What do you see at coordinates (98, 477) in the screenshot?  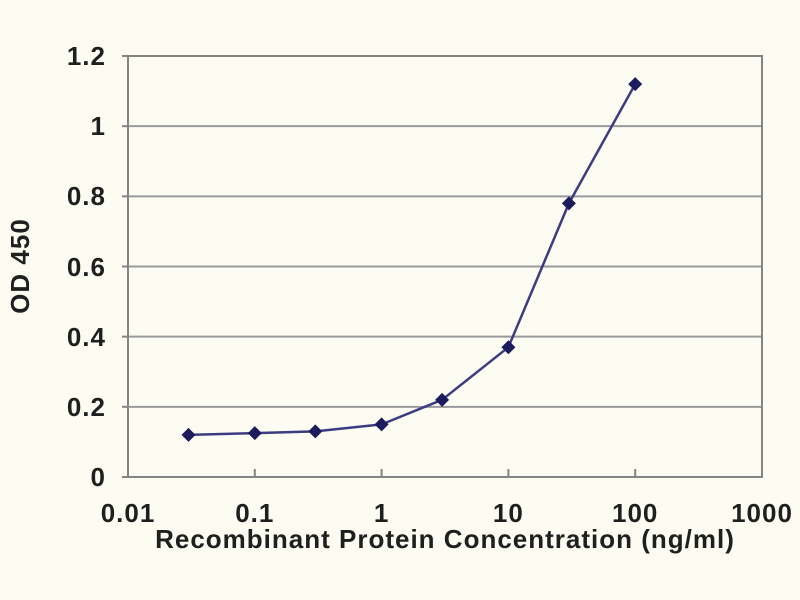 I see `y-tick-label: 0` at bounding box center [98, 477].